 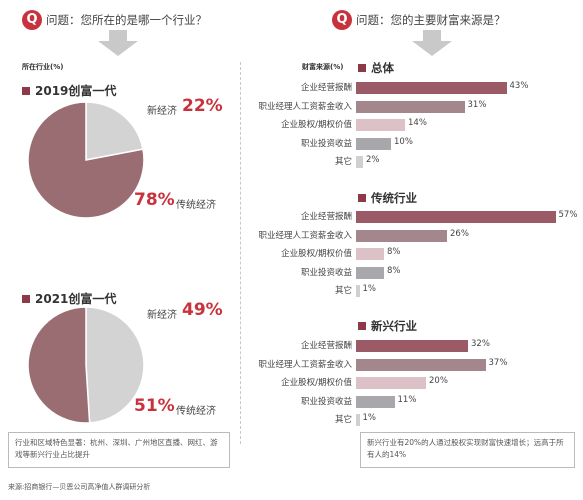 I want to click on bar-value-label: 32%, so click(x=480, y=344).